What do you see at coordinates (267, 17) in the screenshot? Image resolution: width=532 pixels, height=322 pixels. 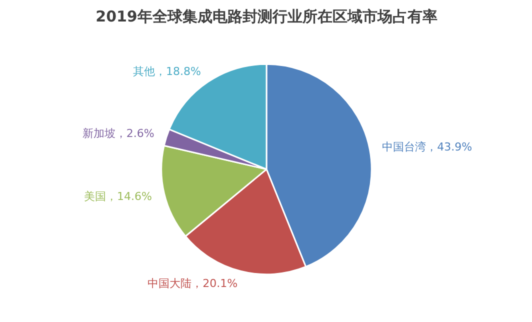 I see `chart-title: 2019年全球集成电路封测行业所在区域市场占有率` at bounding box center [267, 17].